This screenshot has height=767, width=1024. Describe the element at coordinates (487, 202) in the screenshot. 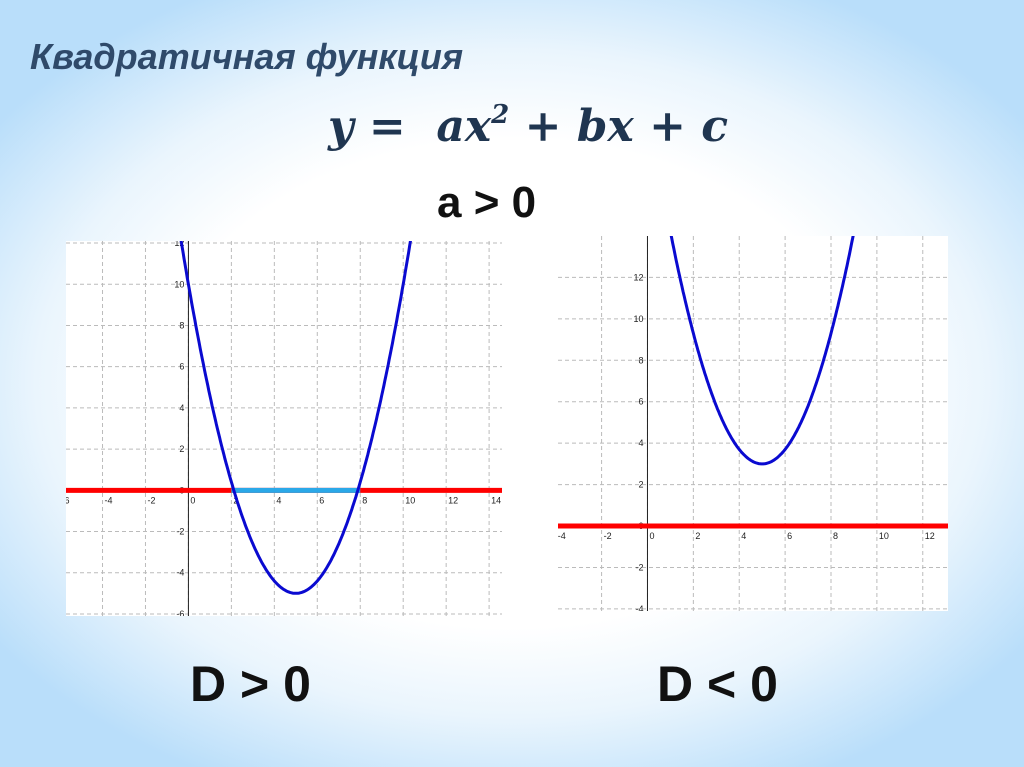

I see `condition-label: a > 0` at that location.